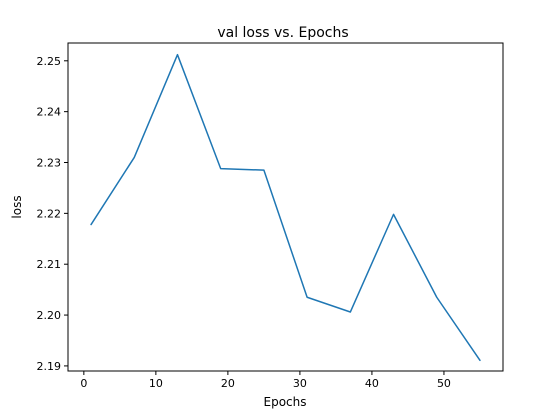 Image resolution: width=552 pixels, height=412 pixels. What do you see at coordinates (265, 380) in the screenshot?
I see `x-axis-ticks: 0 10 20 30 40 50` at bounding box center [265, 380].